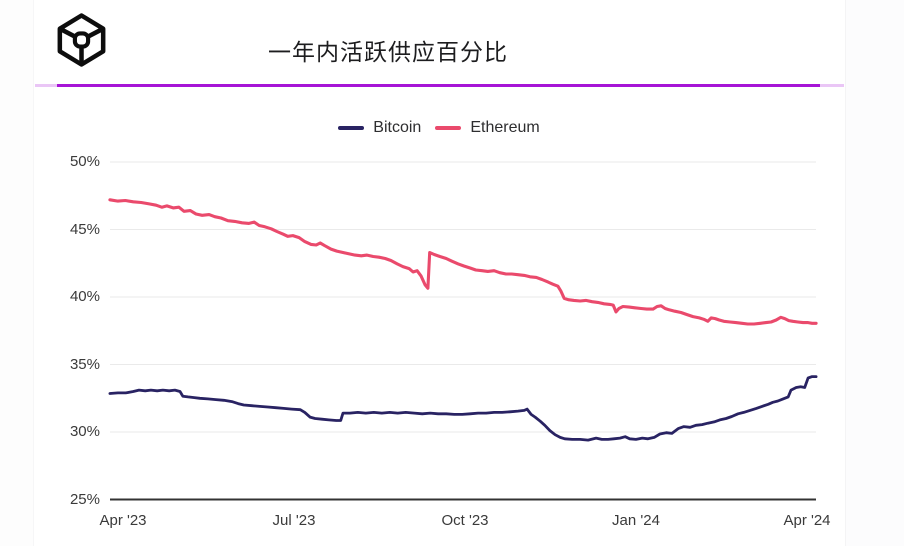 The height and width of the screenshot is (546, 904). I want to click on x-axis-tick-label: Jul '23, so click(294, 520).